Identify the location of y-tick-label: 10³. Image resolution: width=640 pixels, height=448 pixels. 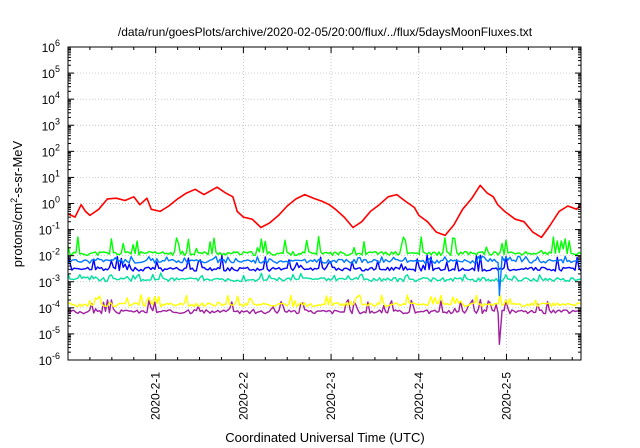
(51, 124).